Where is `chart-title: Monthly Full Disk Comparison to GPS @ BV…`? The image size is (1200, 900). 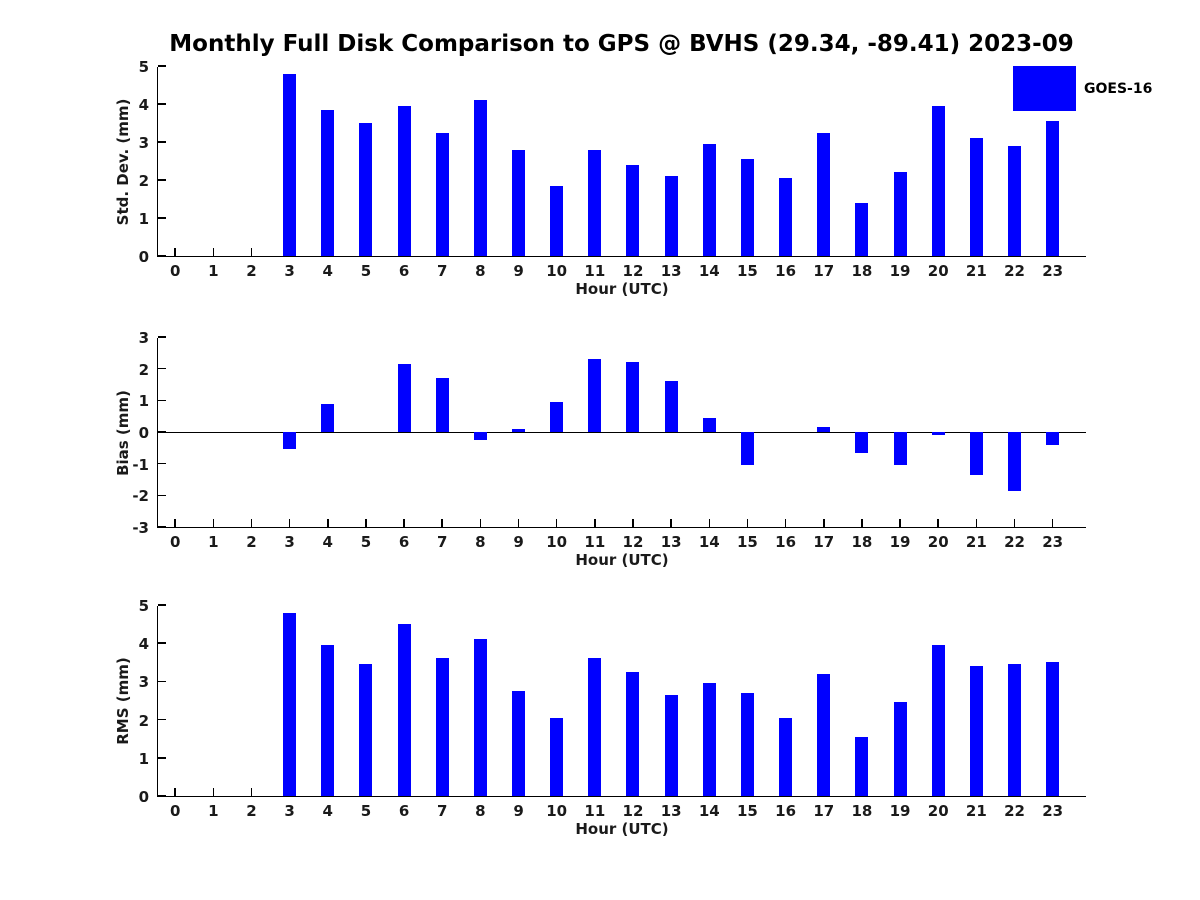
chart-title: Monthly Full Disk Comparison to GPS @ BV… is located at coordinates (621, 44).